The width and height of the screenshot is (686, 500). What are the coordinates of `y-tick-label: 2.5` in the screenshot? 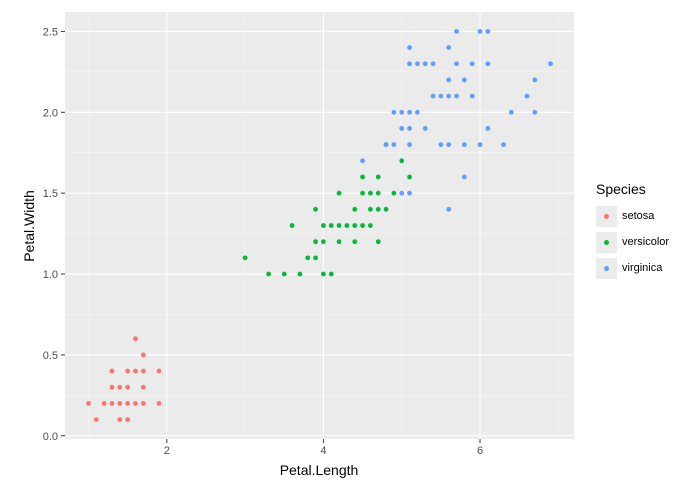 It's located at (50, 32).